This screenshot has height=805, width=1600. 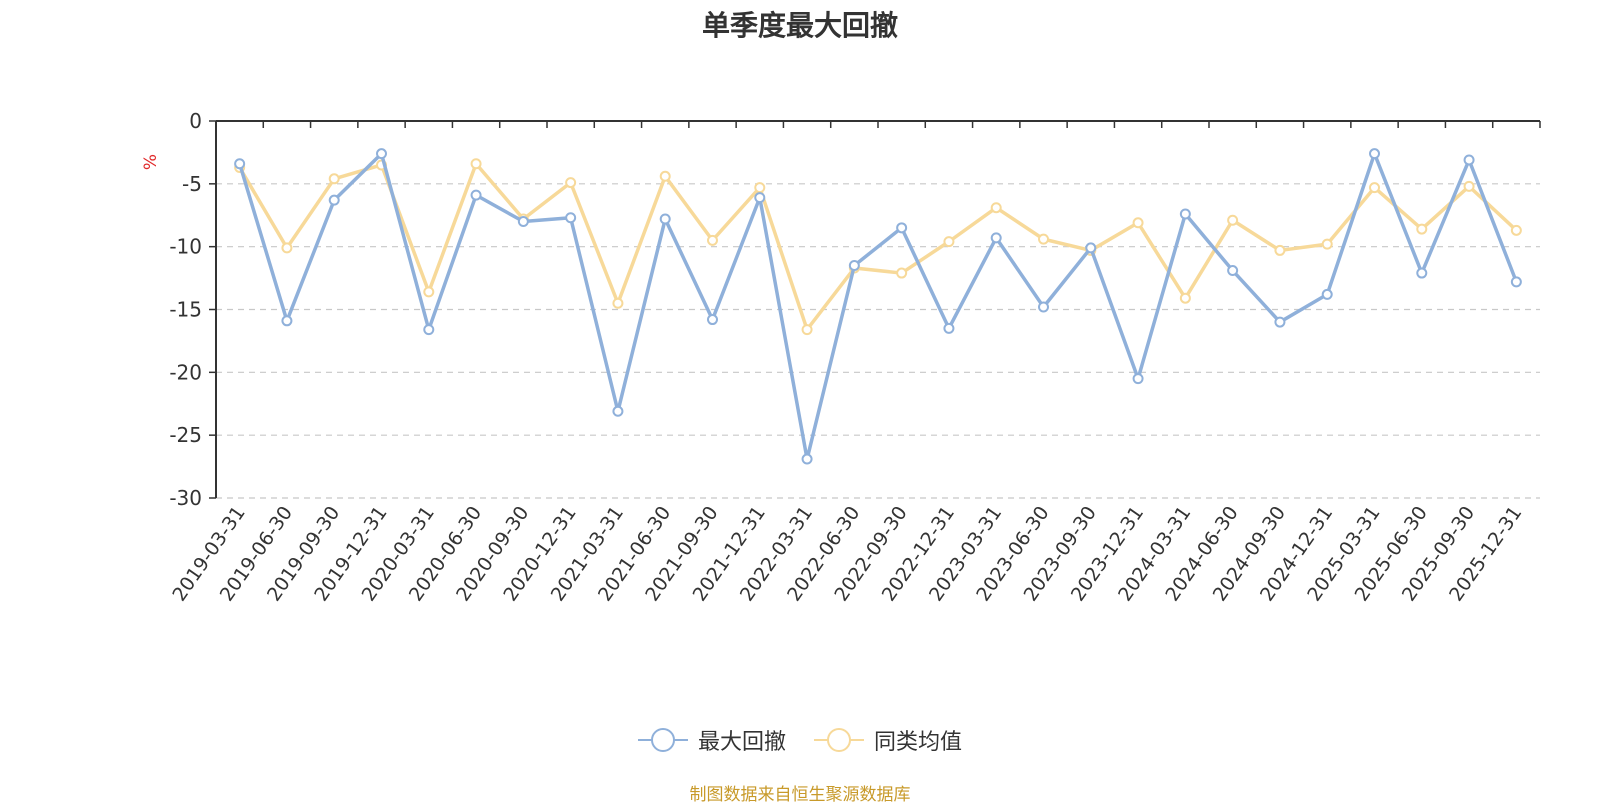 I want to click on y-axis-unit-label: %, so click(x=151, y=162).